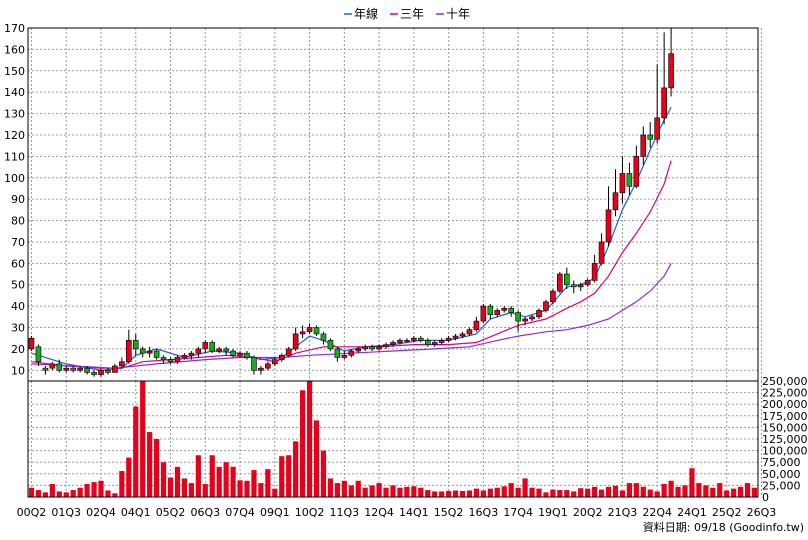 This screenshot has height=540, width=808. Describe the element at coordinates (14, 178) in the screenshot. I see `price-y-tick-label: 100` at that location.